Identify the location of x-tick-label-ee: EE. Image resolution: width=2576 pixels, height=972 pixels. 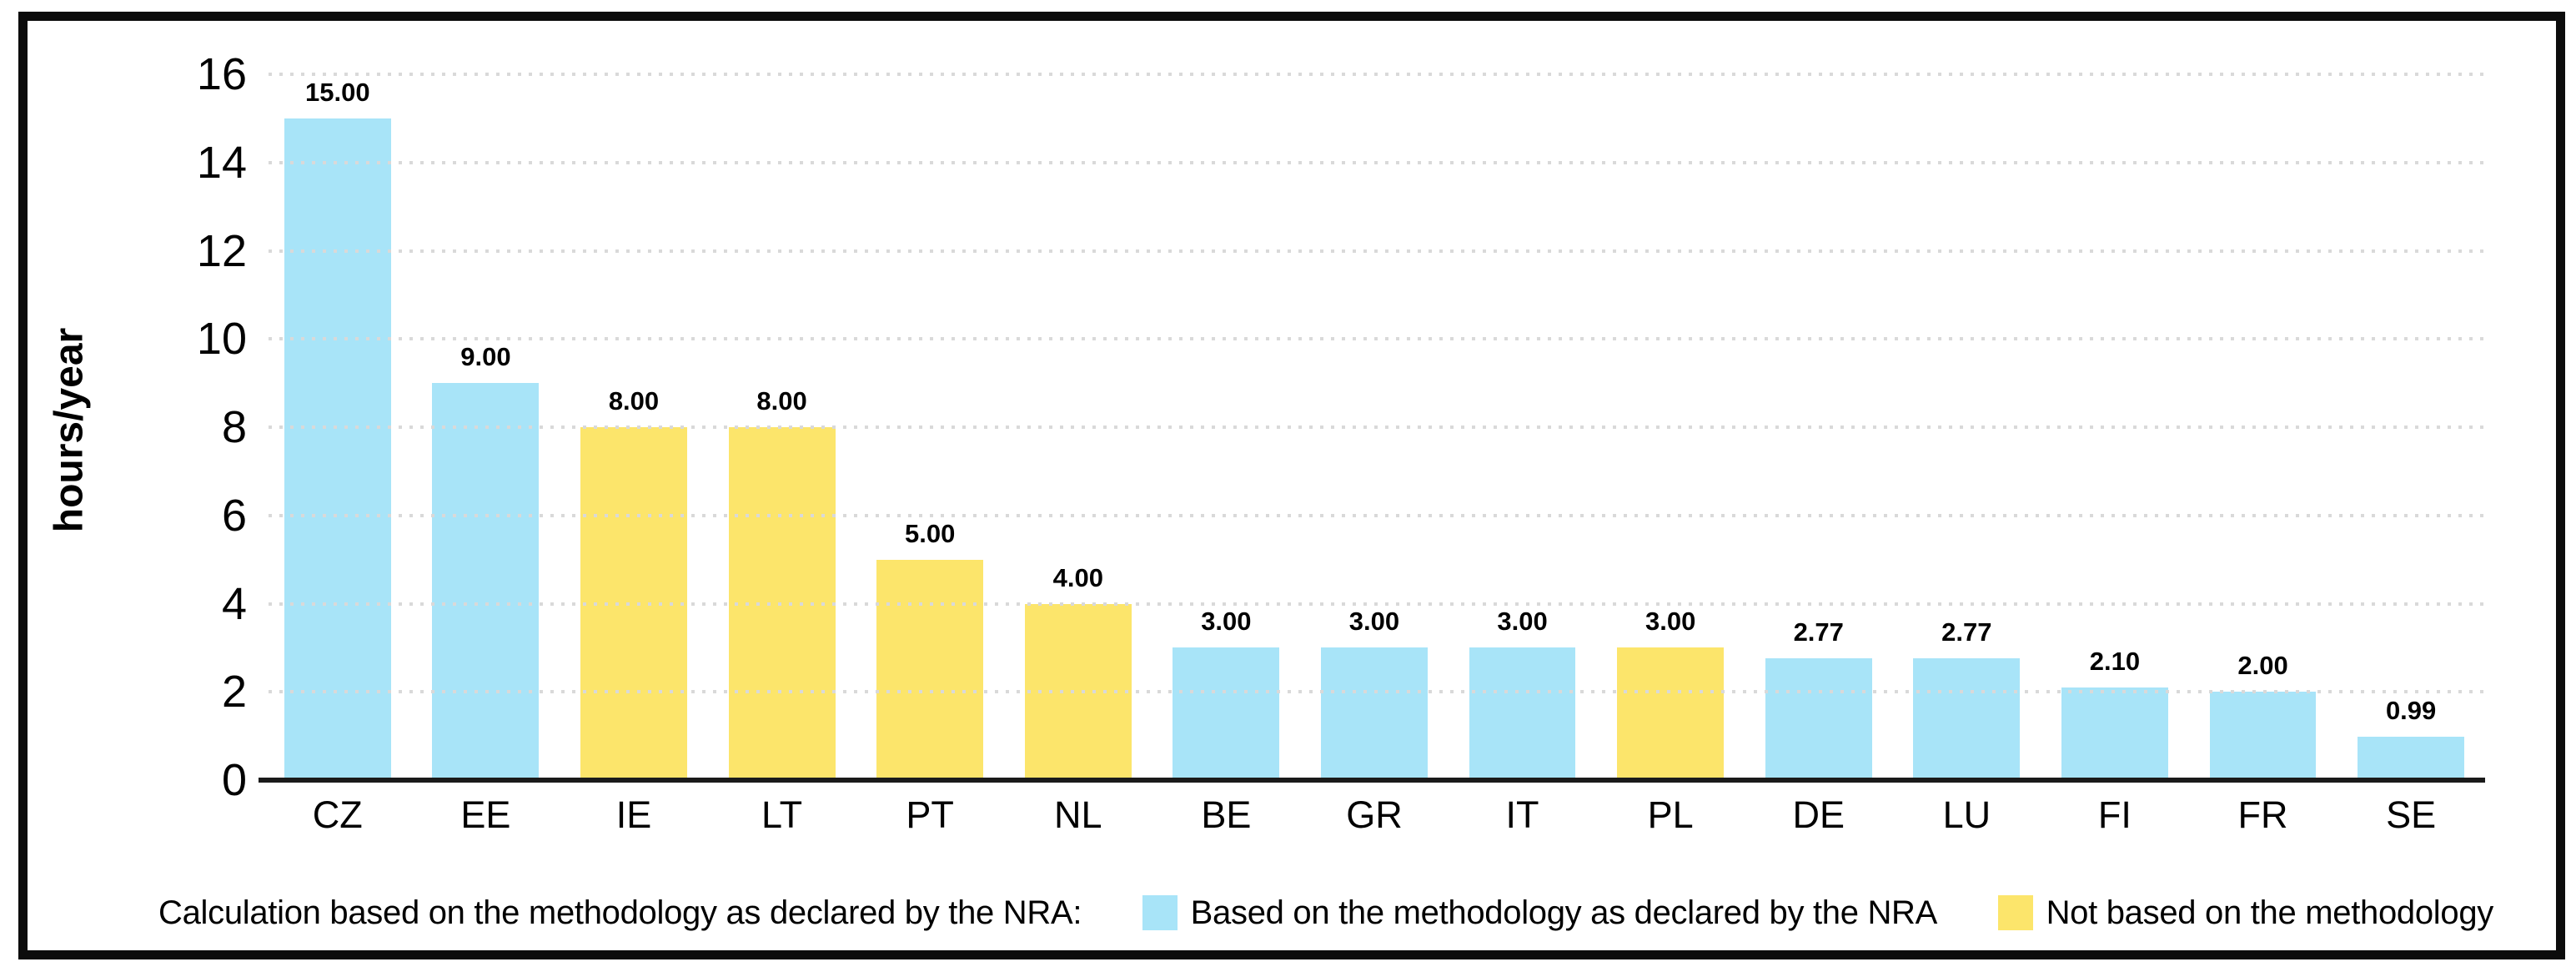
(485, 814).